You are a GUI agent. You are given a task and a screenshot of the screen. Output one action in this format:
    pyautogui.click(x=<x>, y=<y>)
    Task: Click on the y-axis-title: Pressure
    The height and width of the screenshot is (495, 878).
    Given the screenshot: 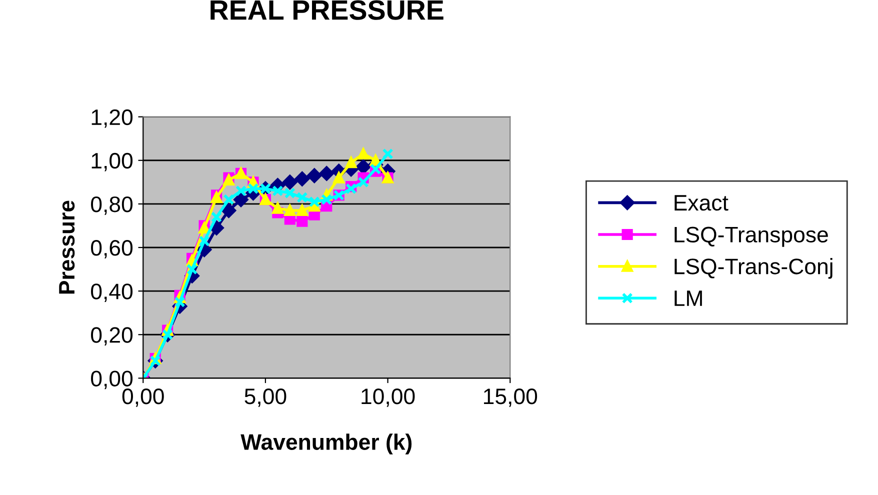 What is the action you would take?
    pyautogui.click(x=67, y=247)
    